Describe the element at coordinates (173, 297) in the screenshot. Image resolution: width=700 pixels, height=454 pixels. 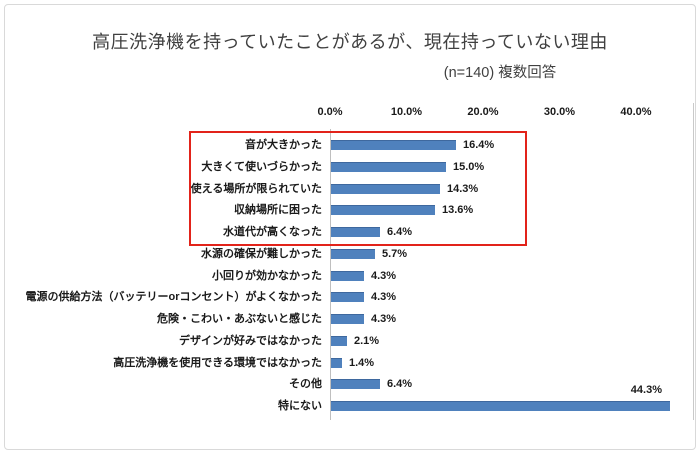
I see `category-label: 電源の供給方法（バッテリーorコンセント）がよくなかった` at that location.